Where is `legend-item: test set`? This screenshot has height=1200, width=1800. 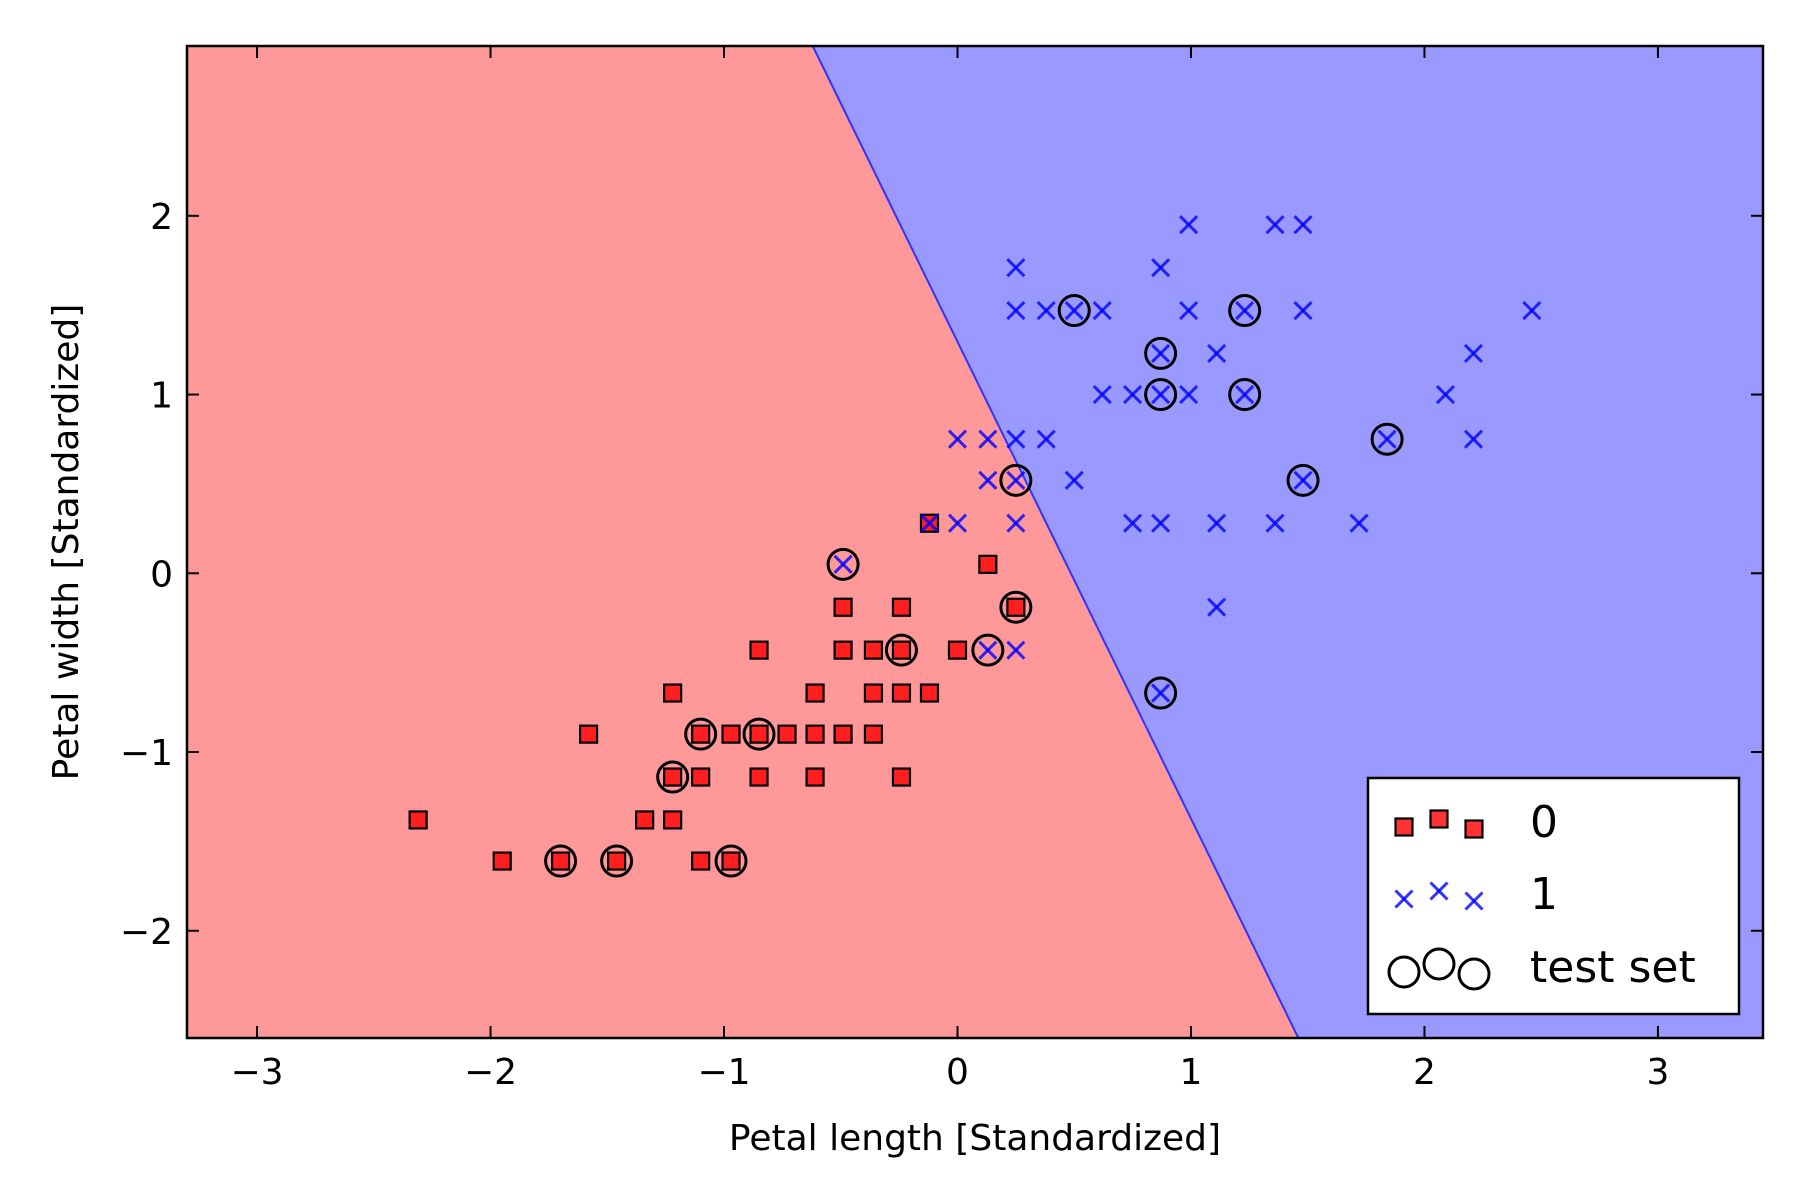 legend-item: test set is located at coordinates (1541, 967).